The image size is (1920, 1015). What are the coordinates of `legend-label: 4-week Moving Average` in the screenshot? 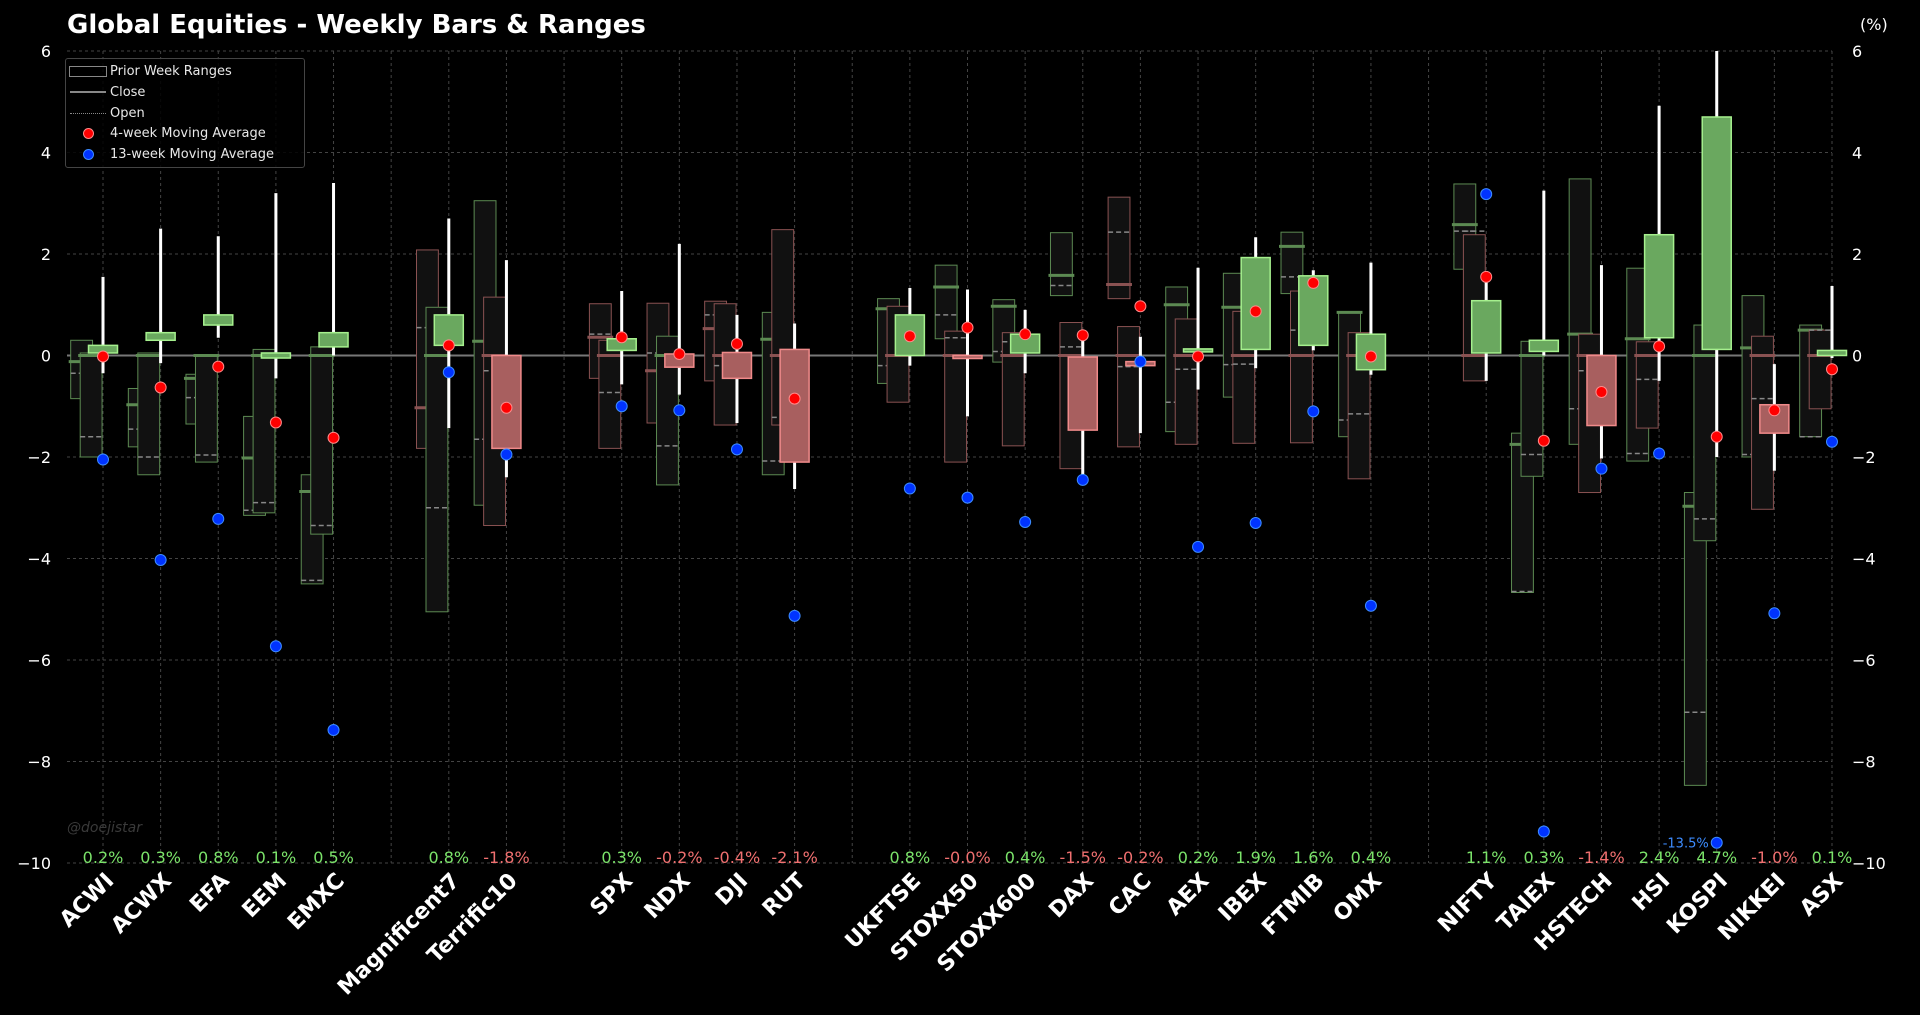 It's located at (188, 133).